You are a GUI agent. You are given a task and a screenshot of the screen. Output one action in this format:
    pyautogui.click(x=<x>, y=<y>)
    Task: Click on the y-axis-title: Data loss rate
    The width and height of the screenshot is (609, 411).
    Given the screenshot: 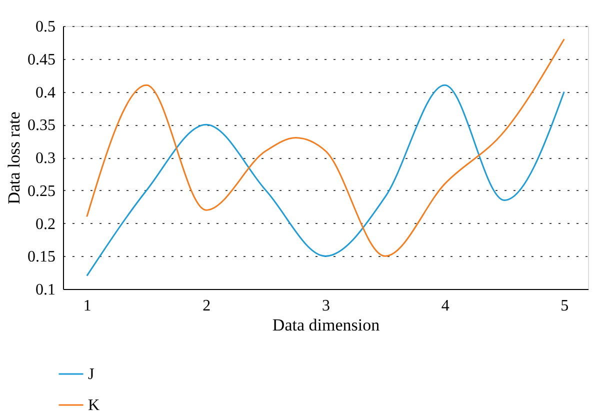 What is the action you would take?
    pyautogui.click(x=14, y=158)
    